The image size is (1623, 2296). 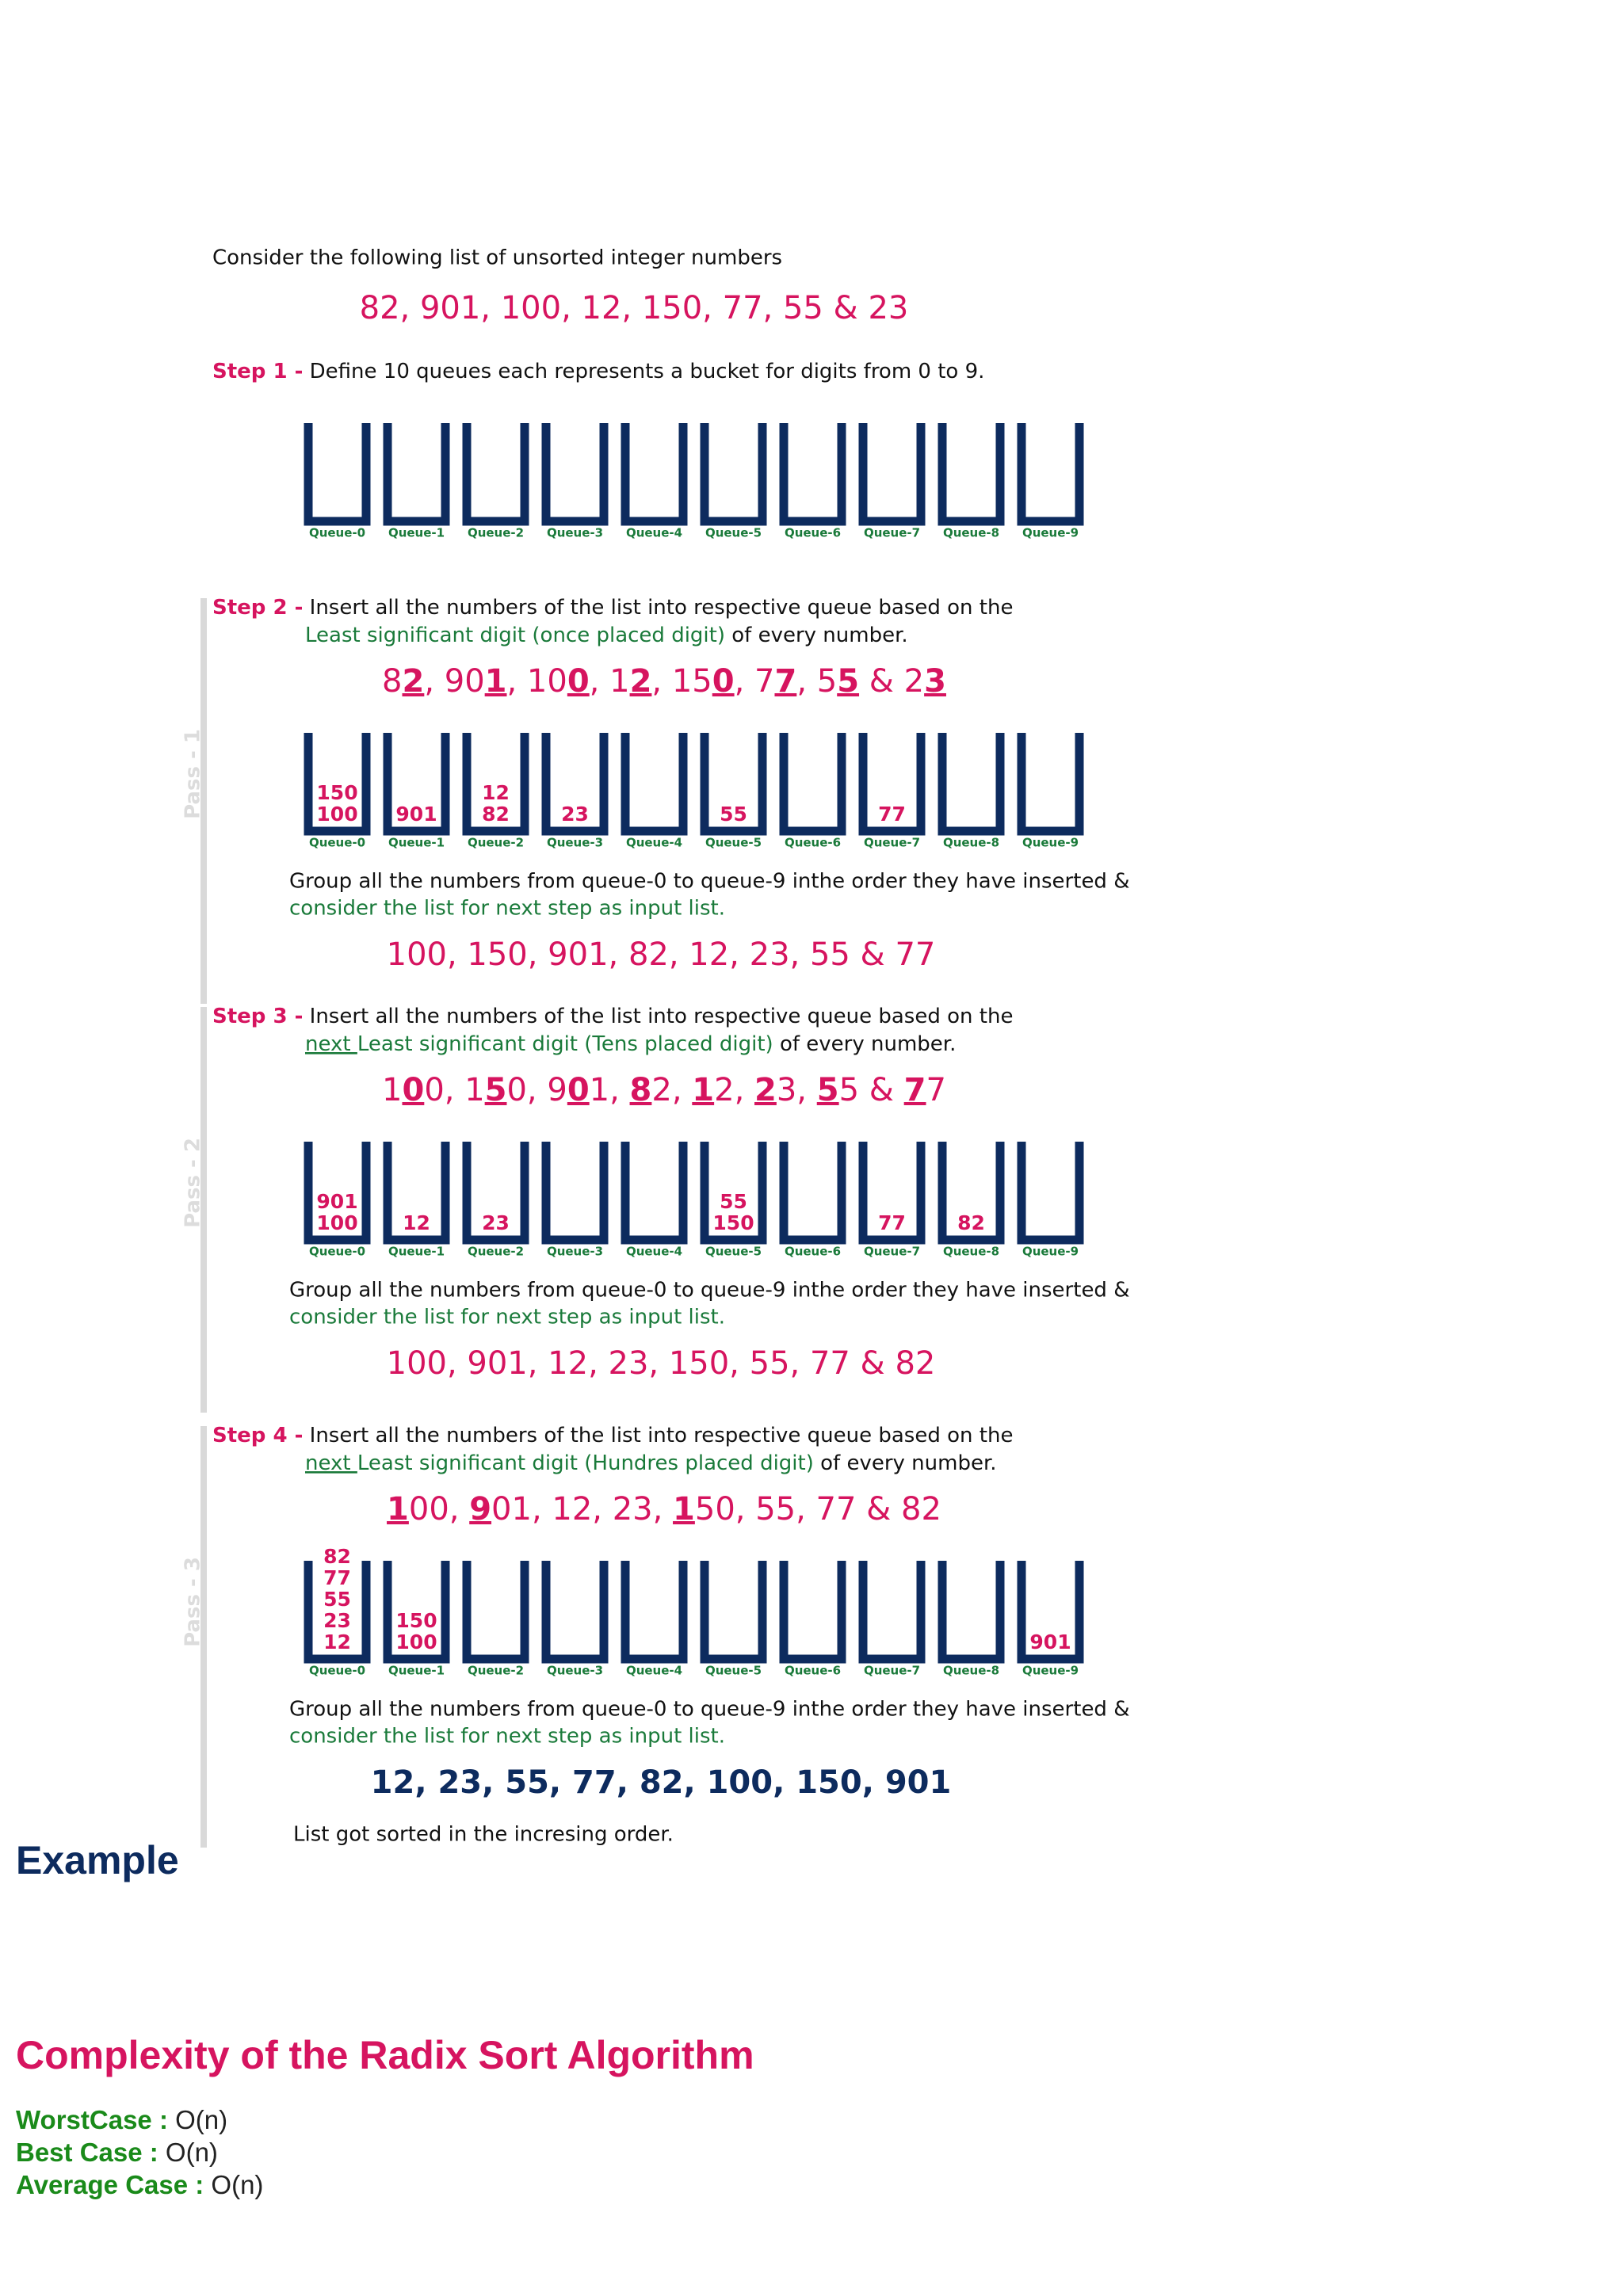 I want to click on digit-part: 00,, so click(x=439, y=1509).